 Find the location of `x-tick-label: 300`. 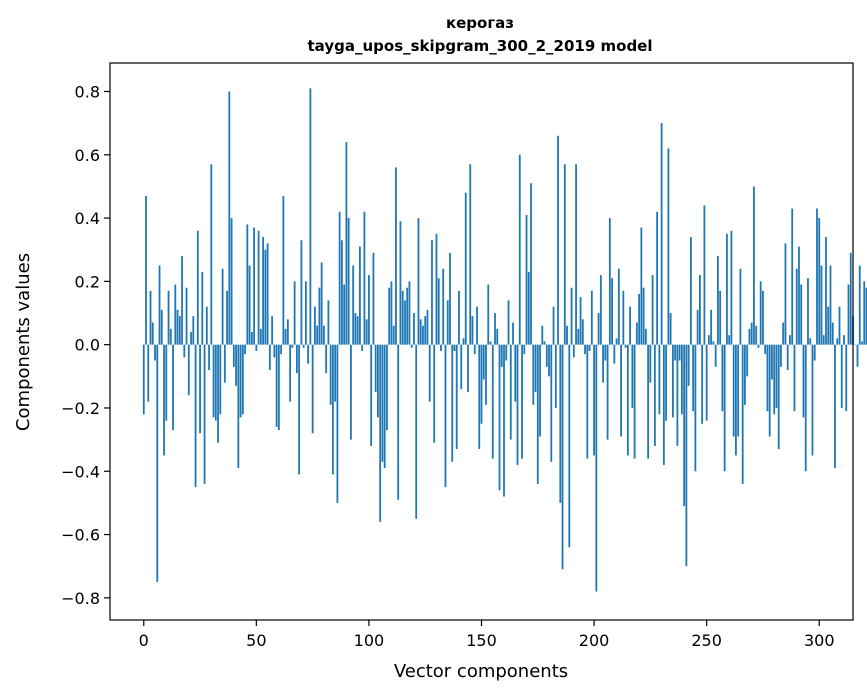

x-tick-label: 300 is located at coordinates (819, 640).